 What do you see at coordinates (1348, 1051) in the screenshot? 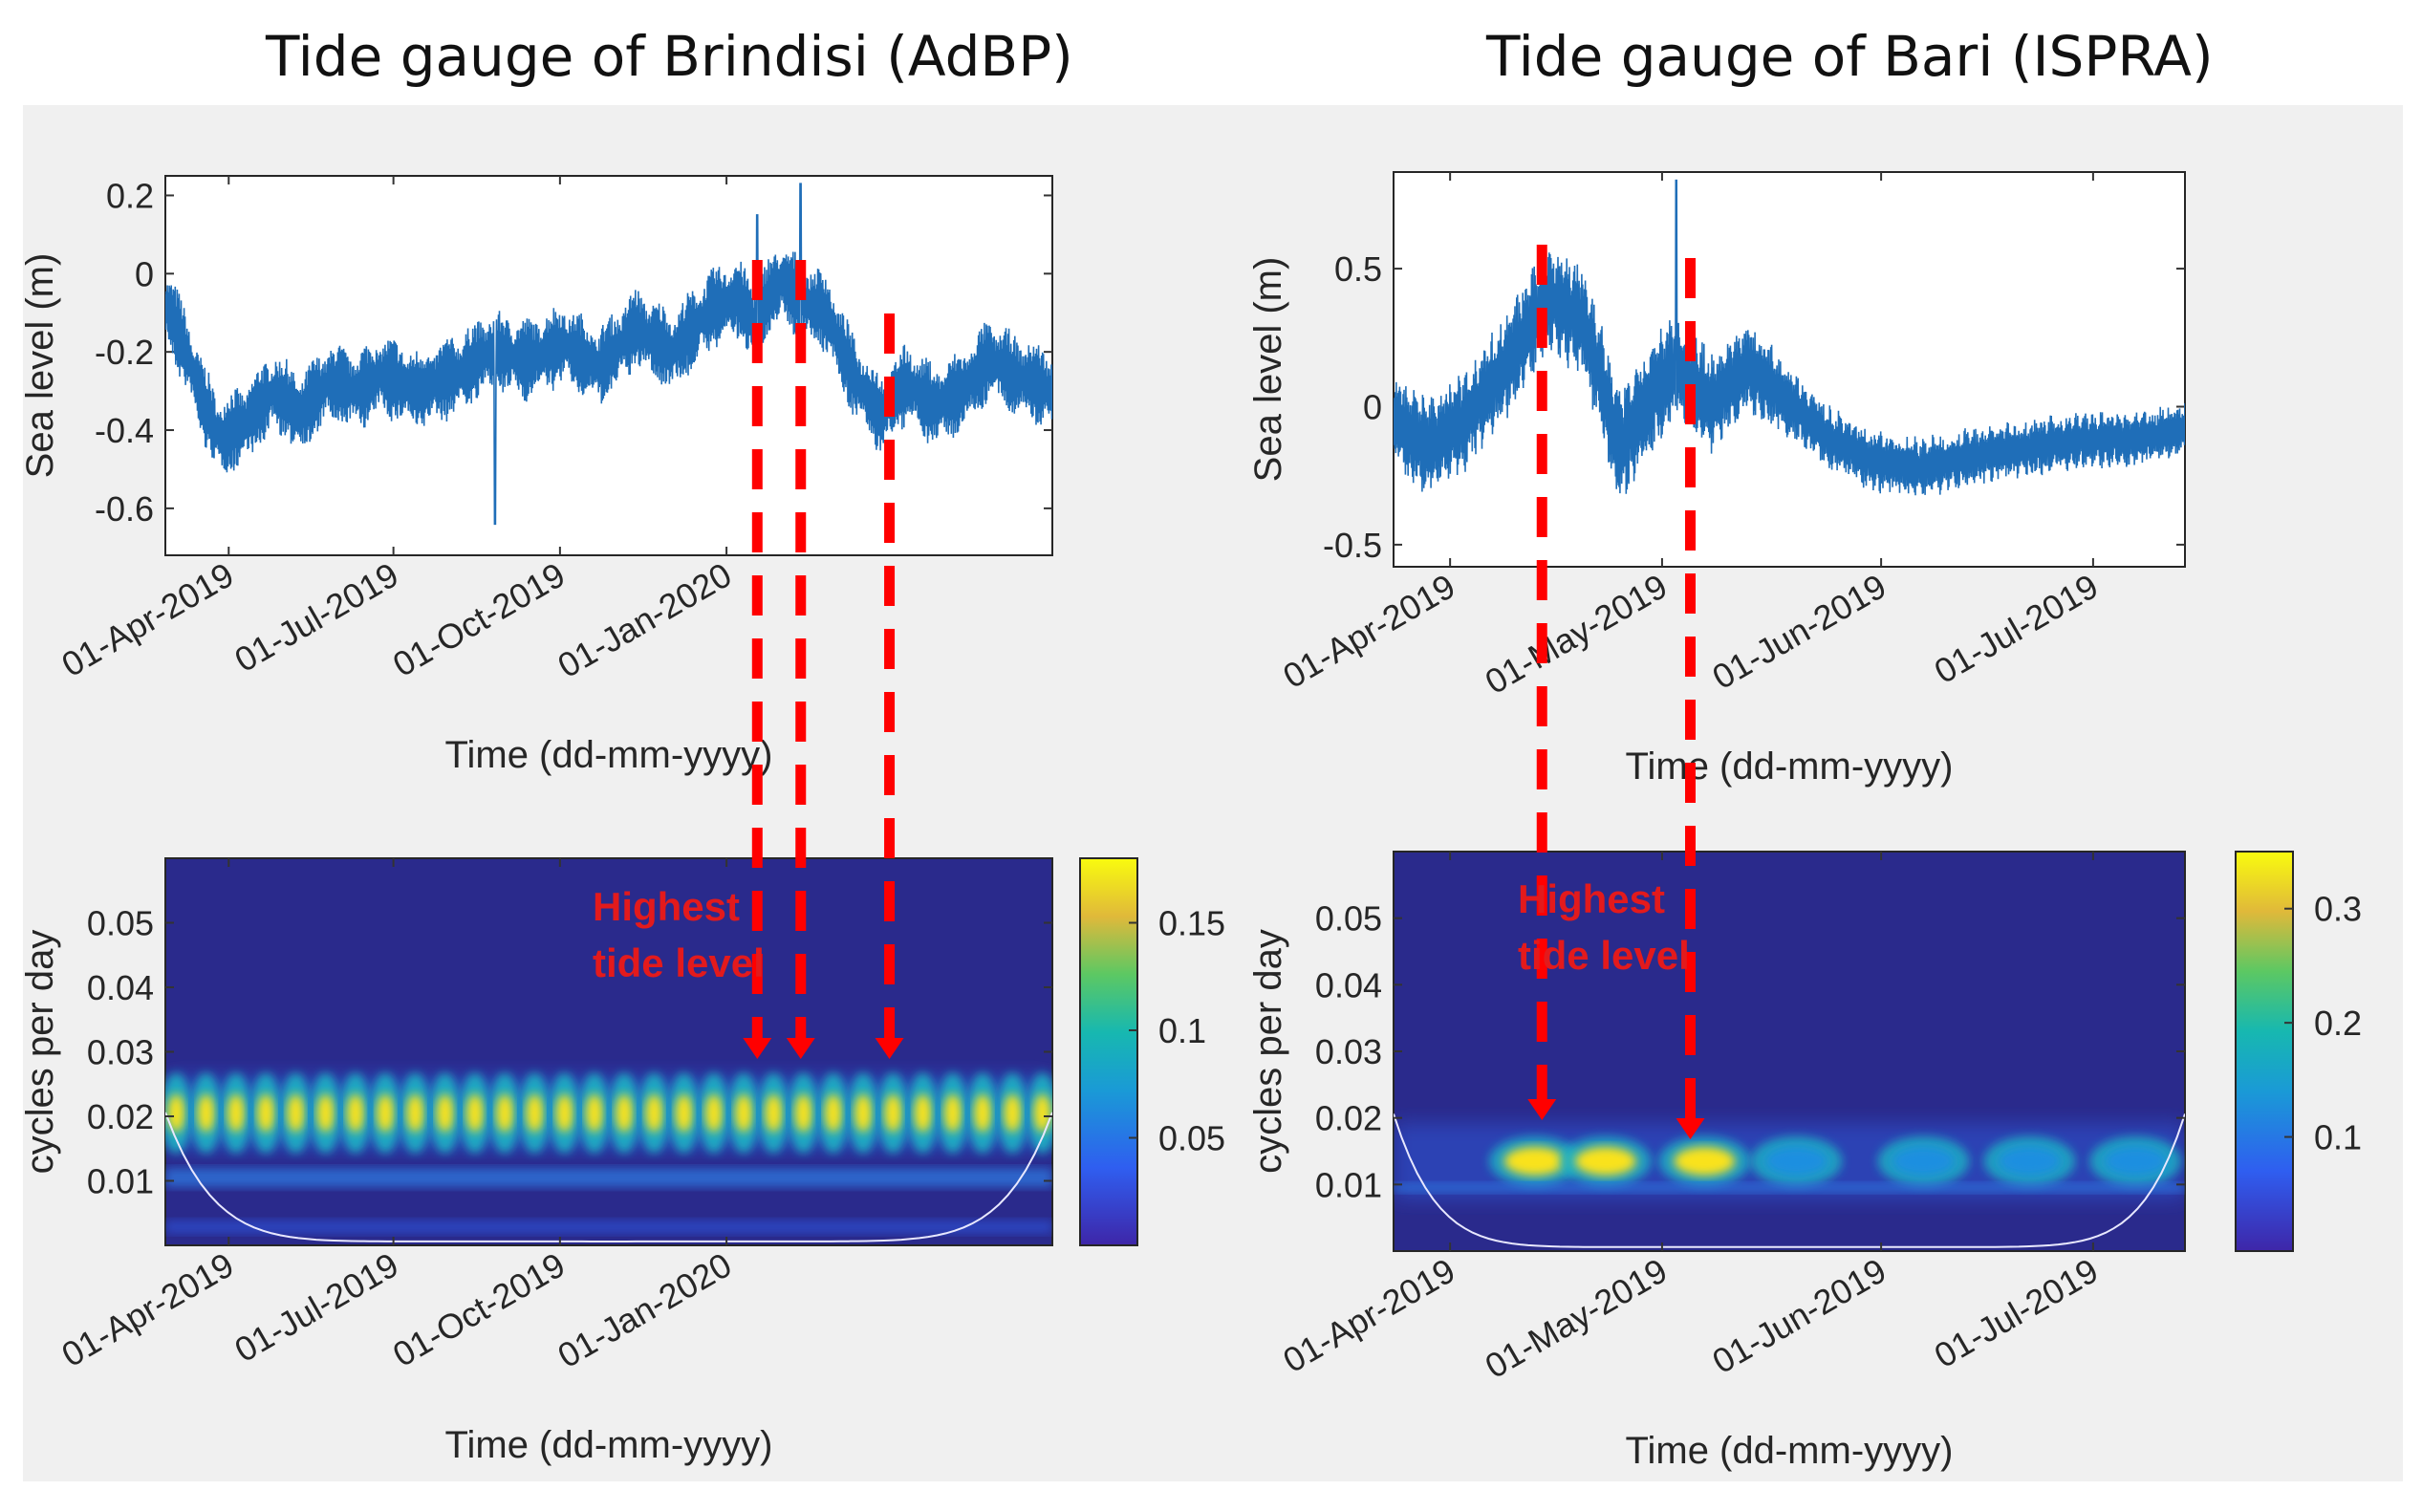
I see `bari-scalogram-ytick-label: 0.03` at bounding box center [1348, 1051].